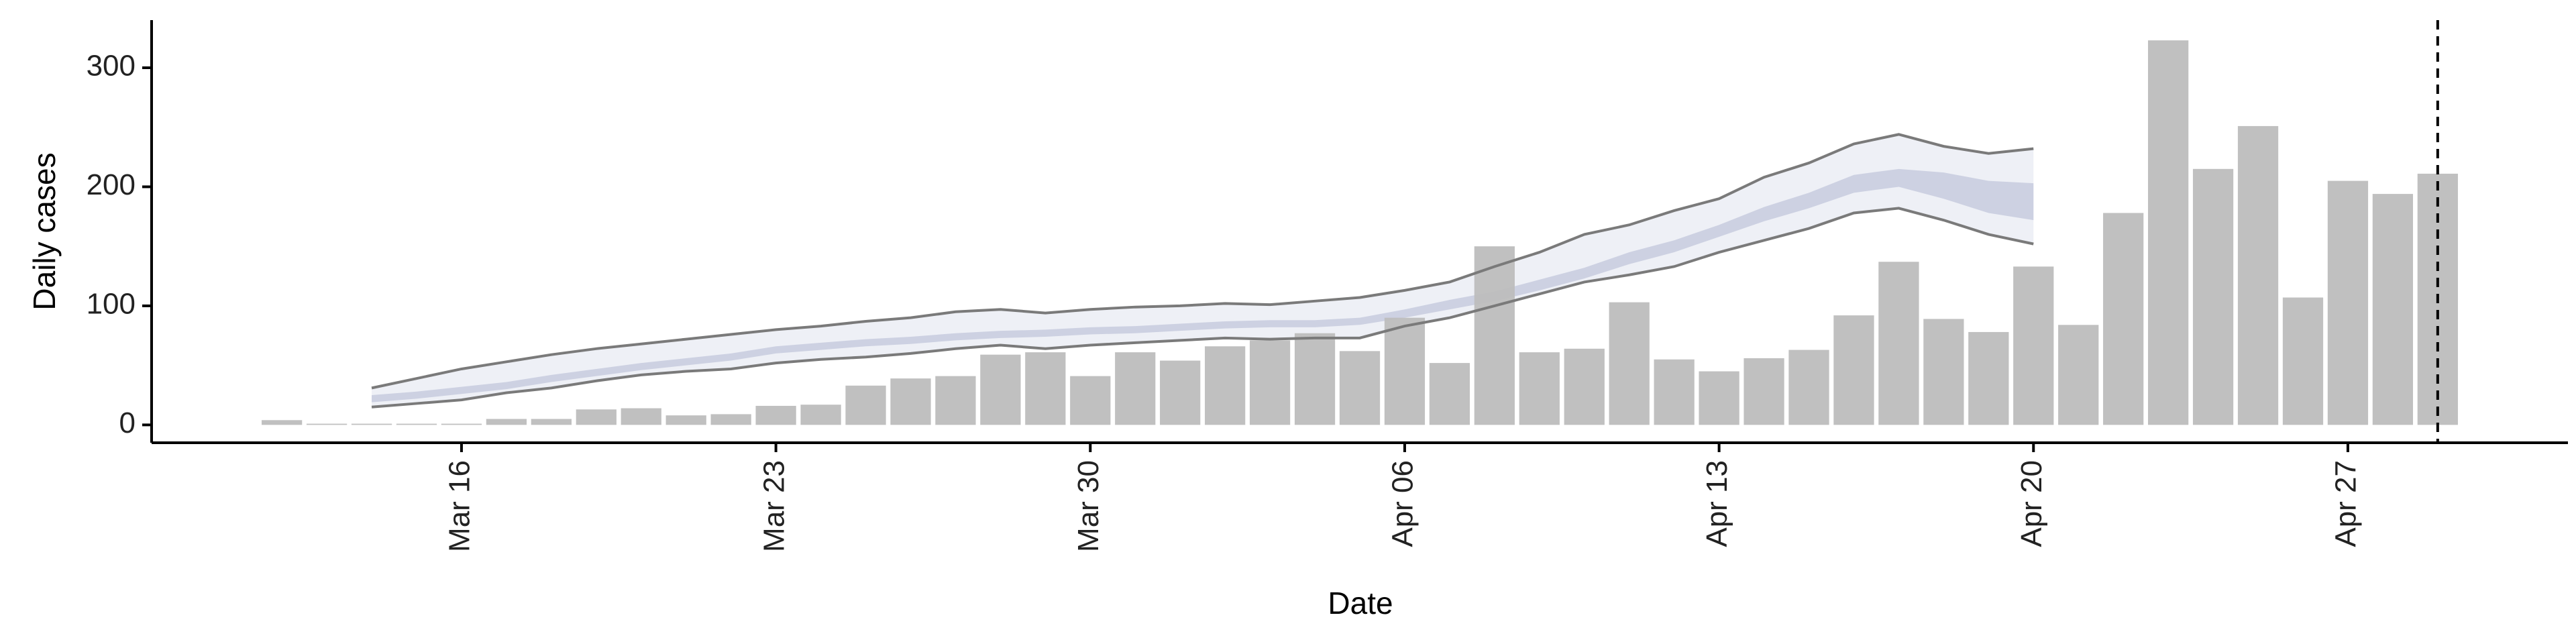 This screenshot has height=644, width=2576. I want to click on x-tick-label: Apr 13, so click(1717, 503).